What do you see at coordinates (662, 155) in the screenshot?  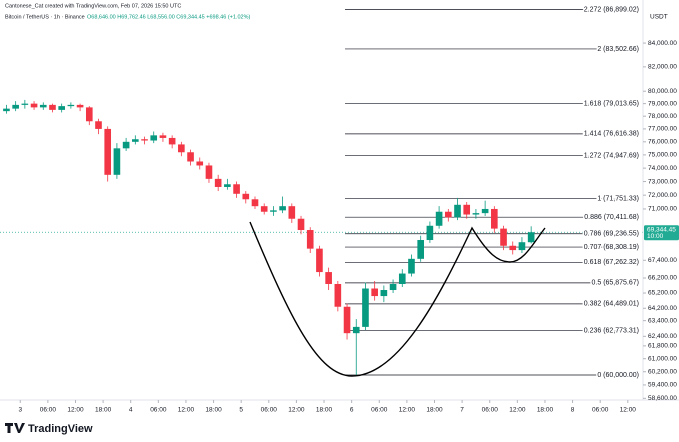 I see `y-tick-label: 75,000.00` at bounding box center [662, 155].